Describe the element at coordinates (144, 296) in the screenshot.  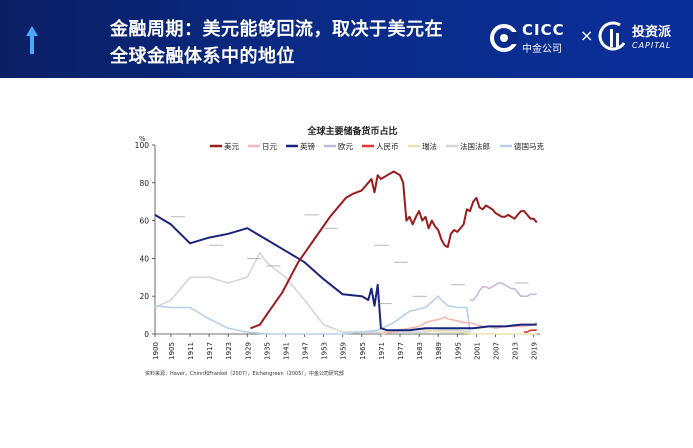
I see `y-tick-label: 20` at that location.